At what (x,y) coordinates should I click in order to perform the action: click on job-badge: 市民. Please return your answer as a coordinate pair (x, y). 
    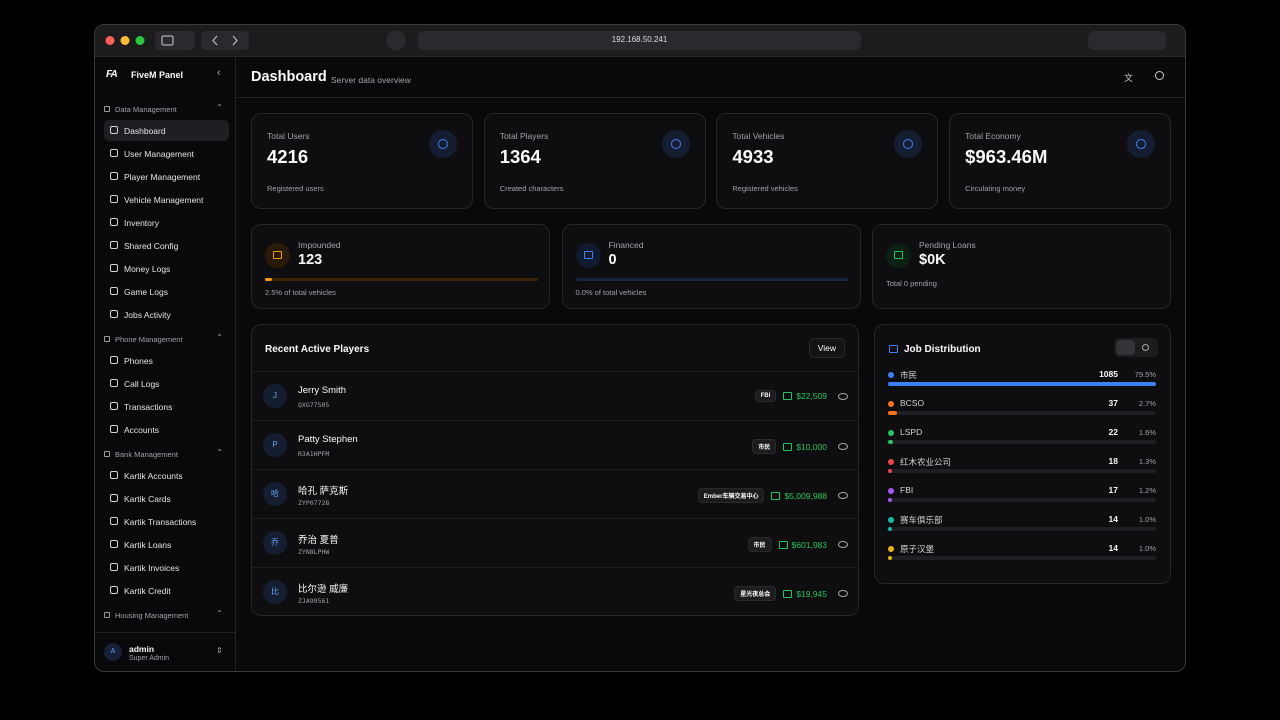
    Looking at the image, I should click on (759, 544).